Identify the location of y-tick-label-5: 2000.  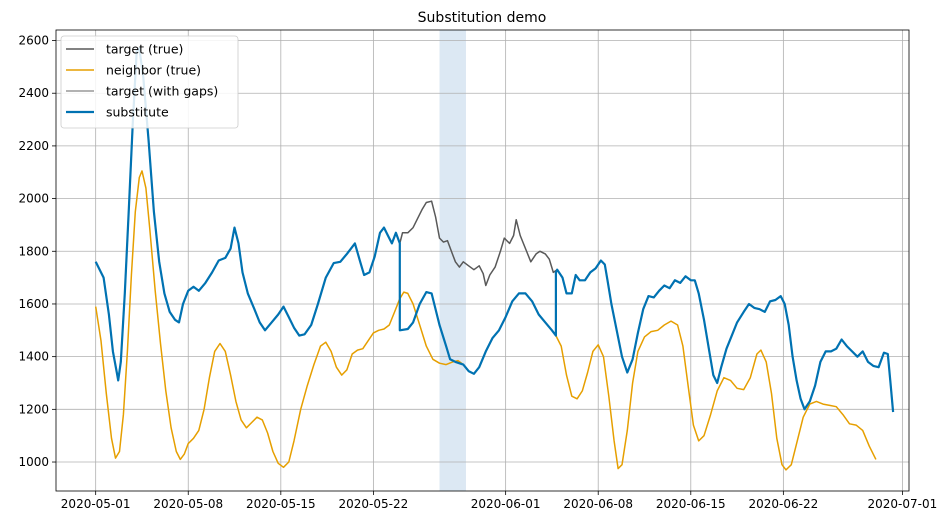
(33, 199).